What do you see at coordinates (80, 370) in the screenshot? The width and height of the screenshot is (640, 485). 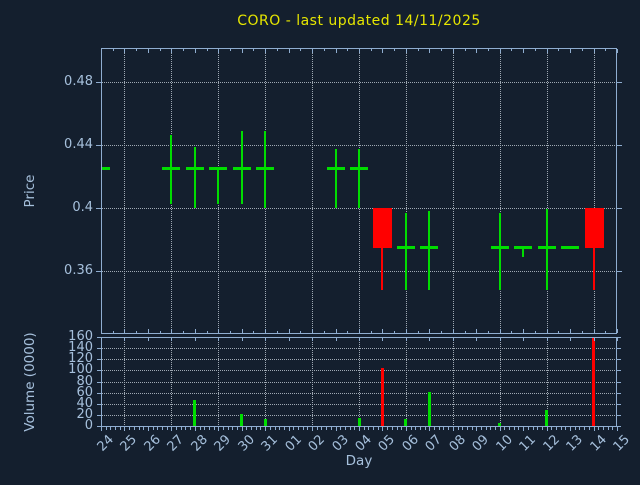 I see `volume-tick-label: 100` at bounding box center [80, 370].